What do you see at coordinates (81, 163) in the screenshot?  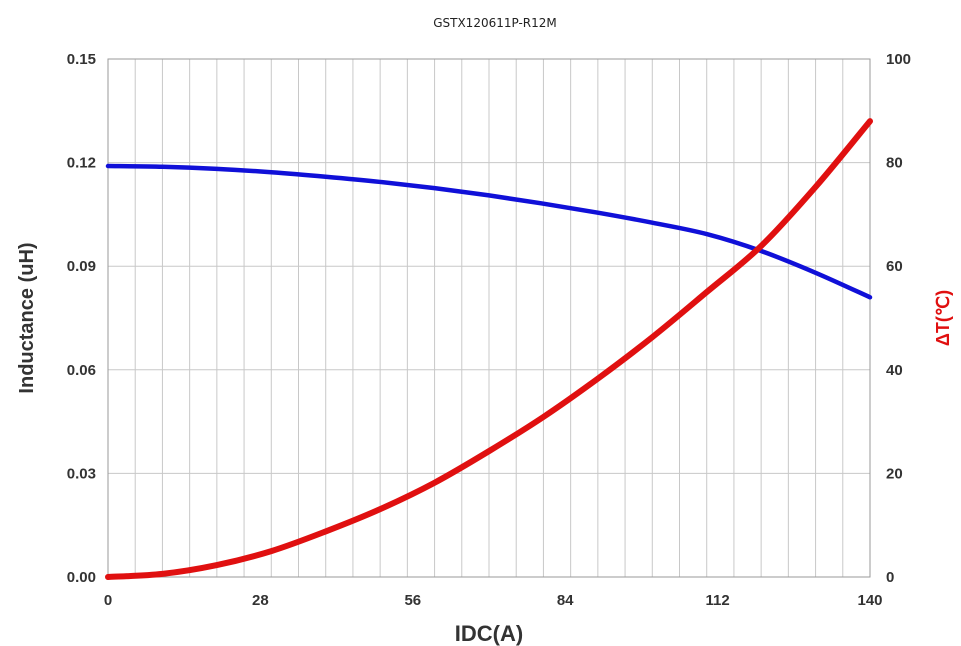 I see `y-tick-label: 0.12` at bounding box center [81, 163].